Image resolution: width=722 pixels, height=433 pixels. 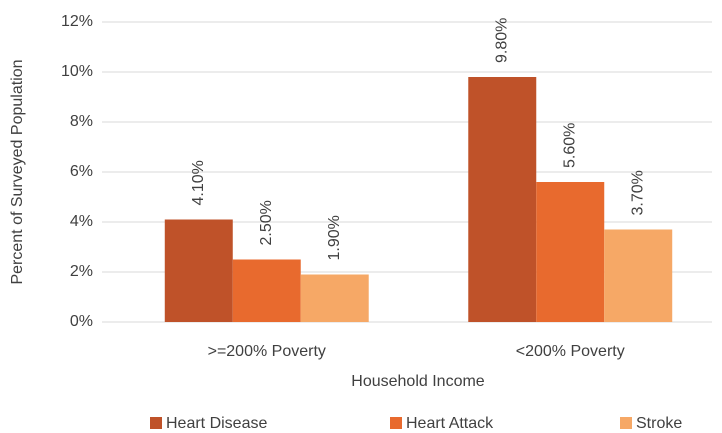 What do you see at coordinates (418, 381) in the screenshot?
I see `x-axis-title: Household Income` at bounding box center [418, 381].